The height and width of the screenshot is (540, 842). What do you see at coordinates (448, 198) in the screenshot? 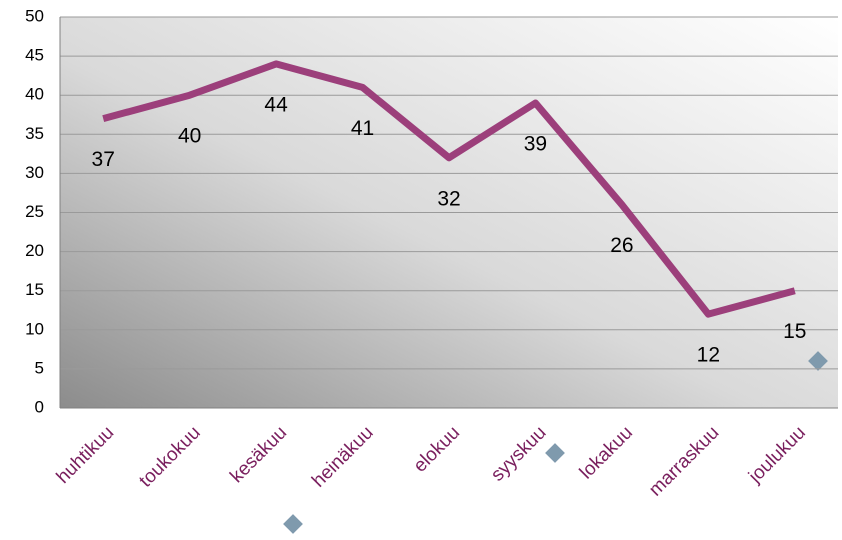
I see `data-label: 32` at bounding box center [448, 198].